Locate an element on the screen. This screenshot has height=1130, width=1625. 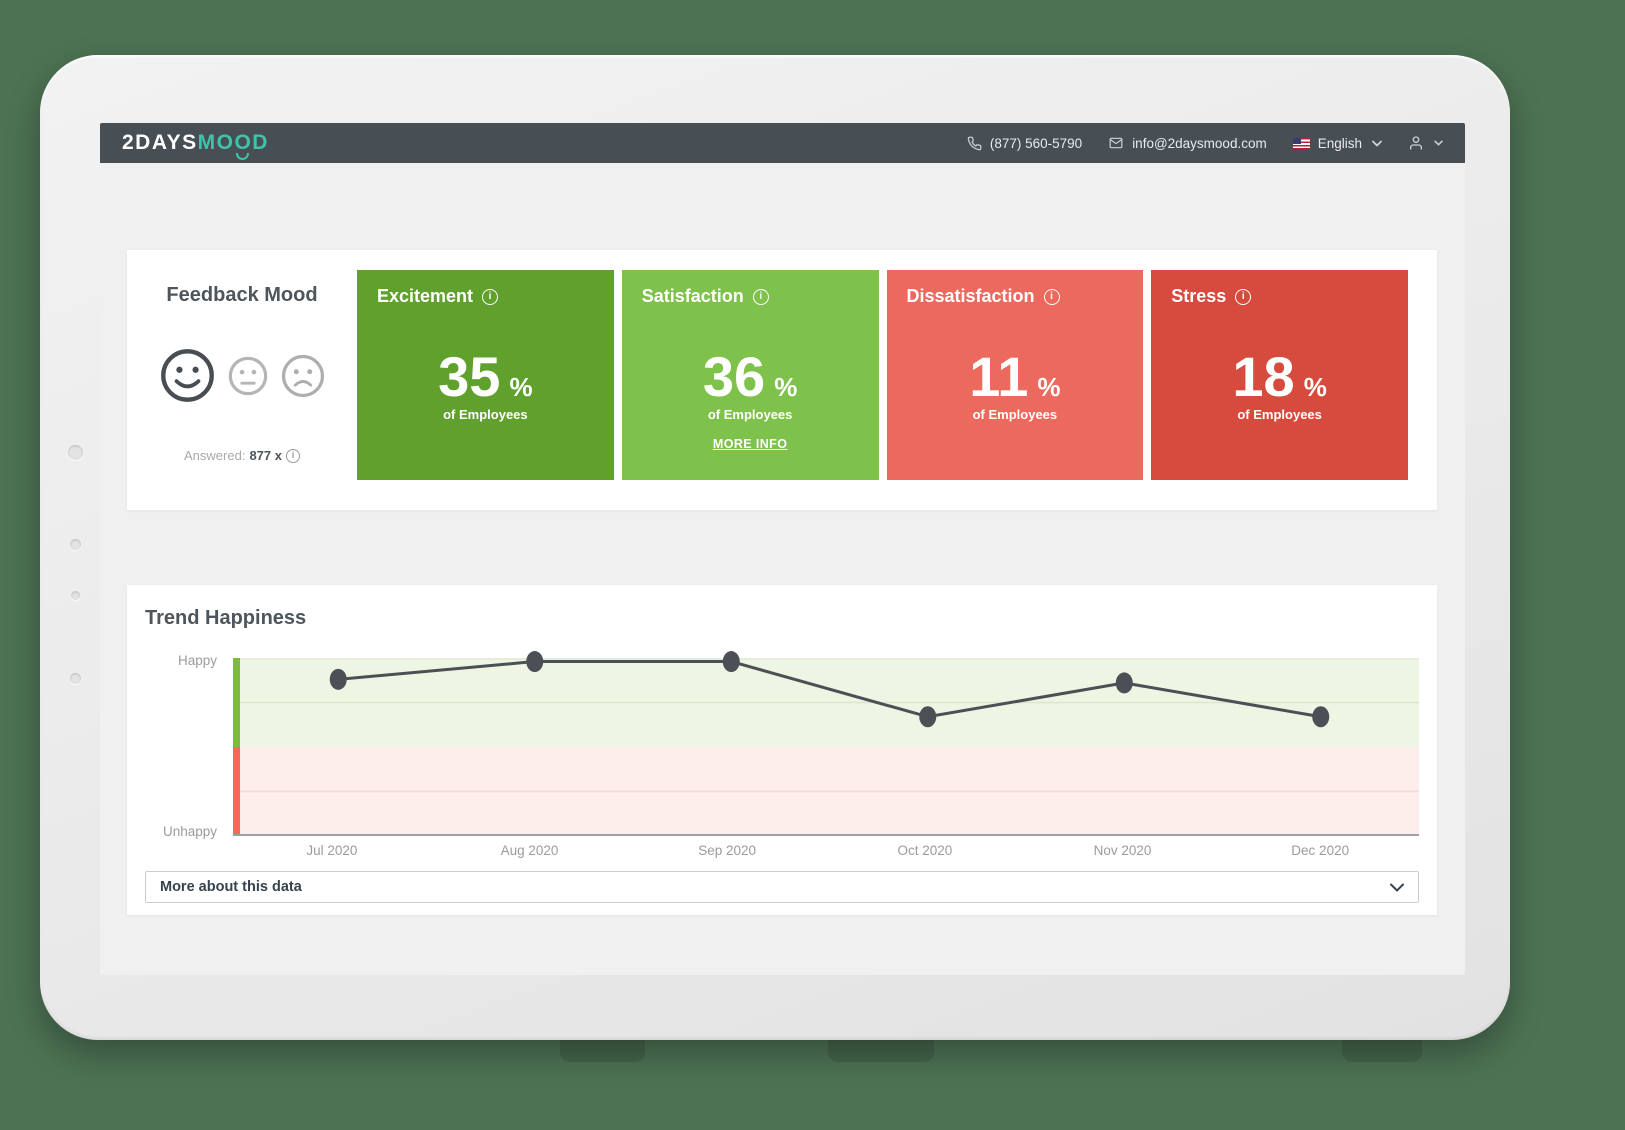
sad-face-icon is located at coordinates (302, 375).